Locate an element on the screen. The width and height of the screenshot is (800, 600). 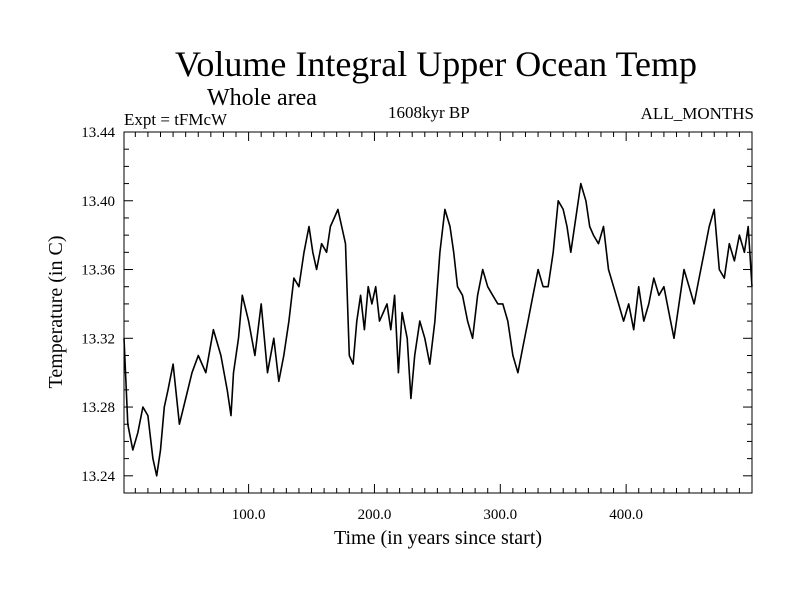
y-tick-label: 13.44 is located at coordinates (98, 133).